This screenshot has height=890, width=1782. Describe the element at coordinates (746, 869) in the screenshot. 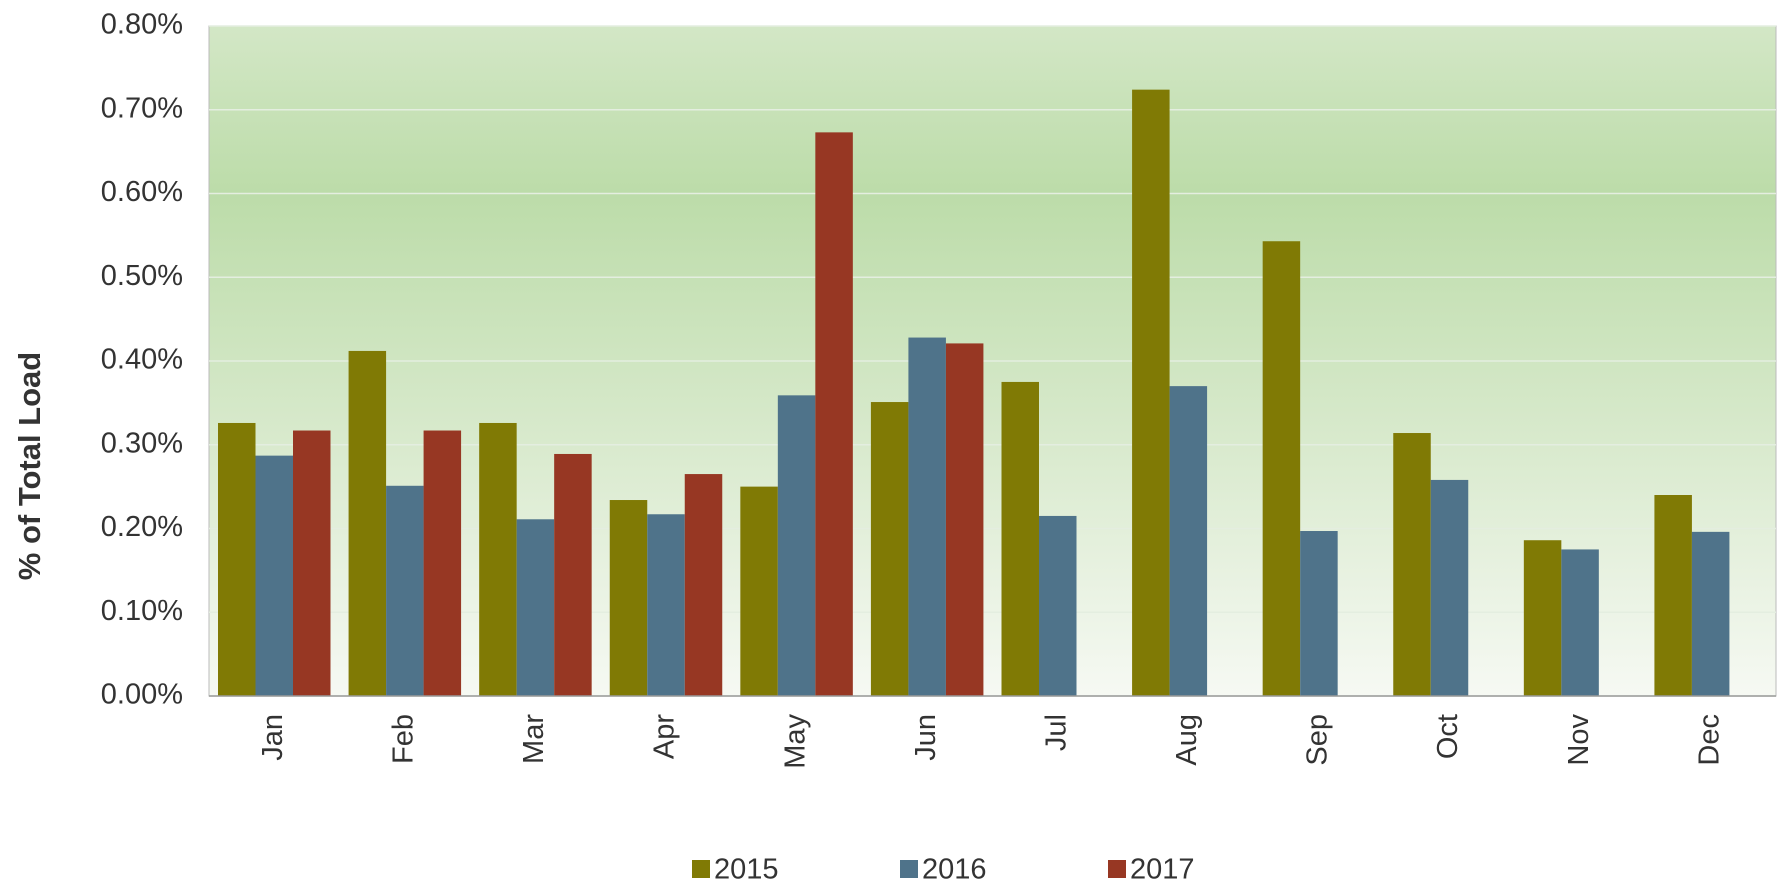

I see `legend-label: 2015` at that location.